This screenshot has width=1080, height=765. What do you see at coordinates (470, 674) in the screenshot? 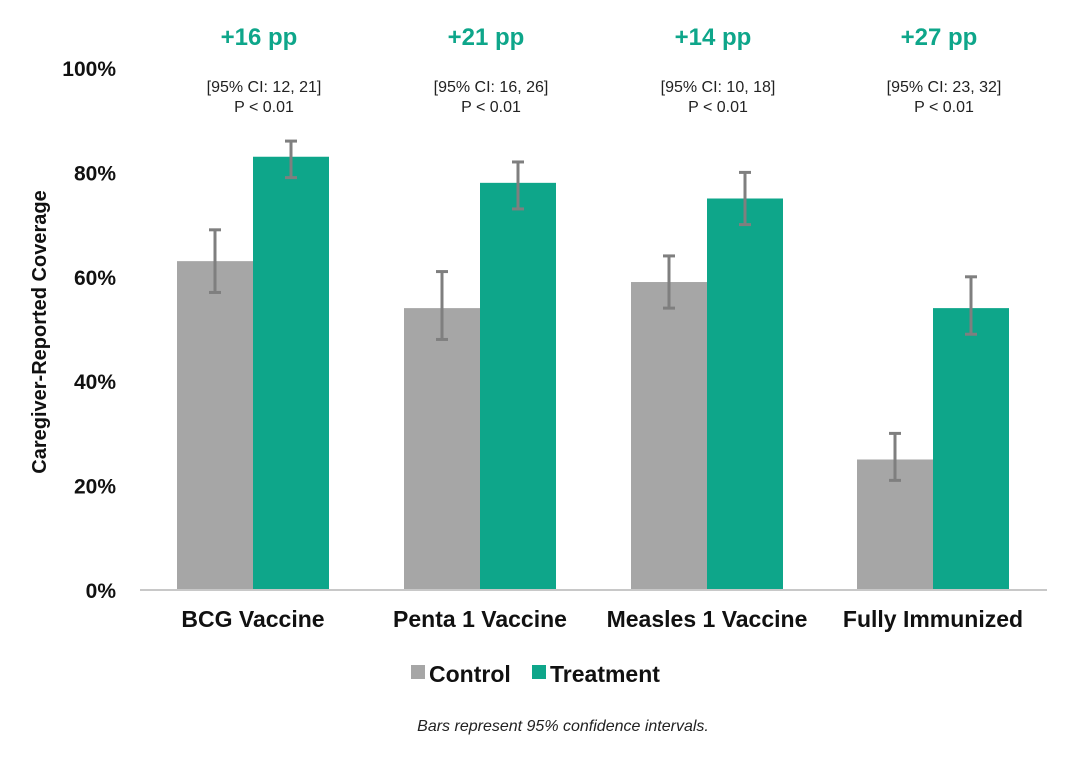
I see `legend-label-control: Control` at bounding box center [470, 674].